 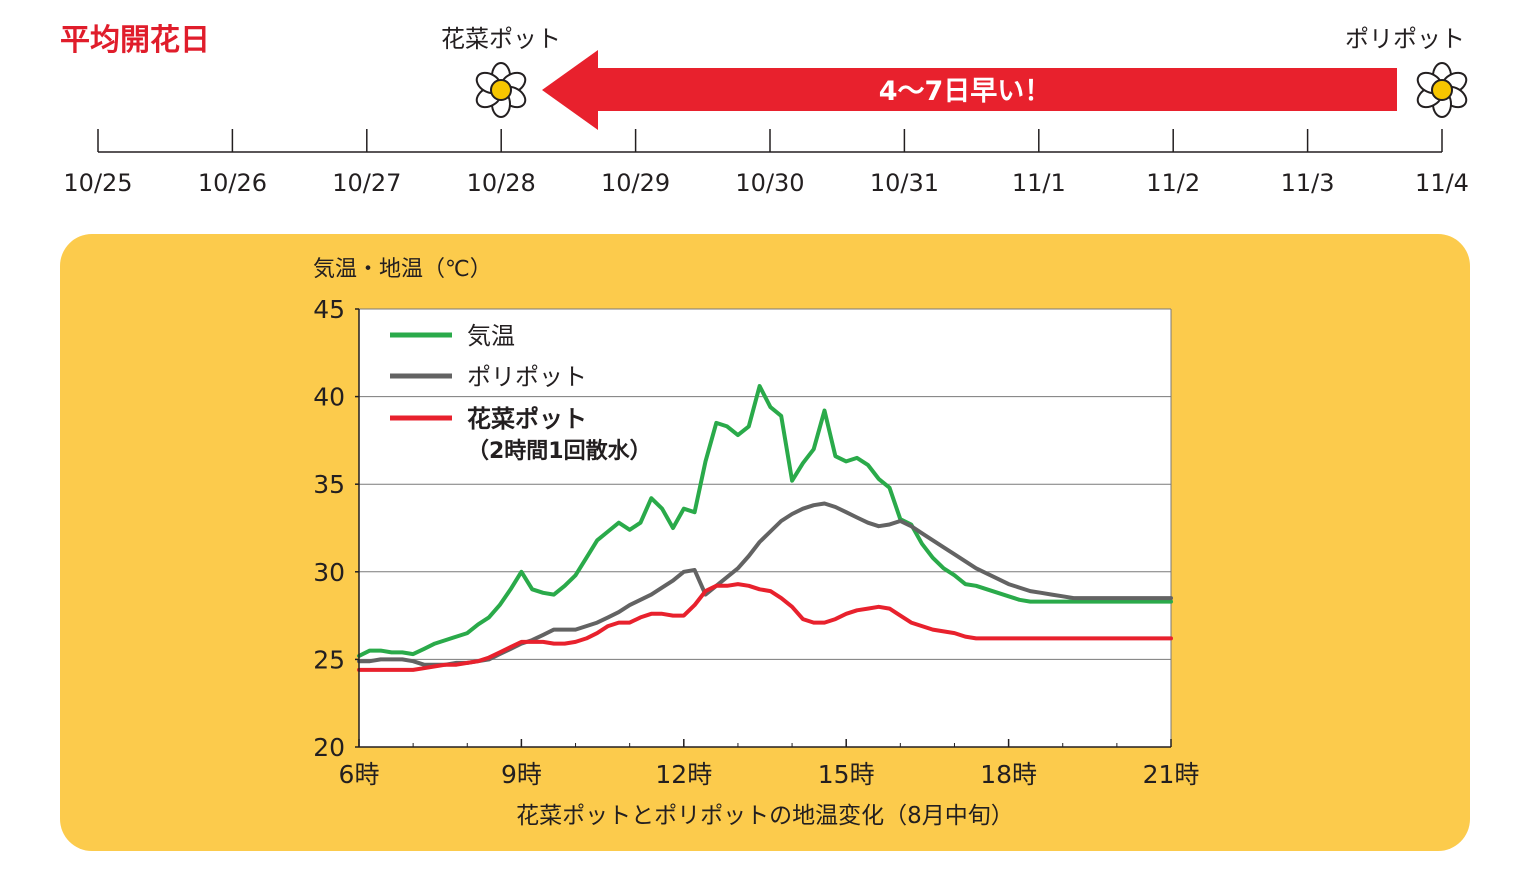 I want to click on timeline-date-label: 11/1, so click(x=1039, y=183).